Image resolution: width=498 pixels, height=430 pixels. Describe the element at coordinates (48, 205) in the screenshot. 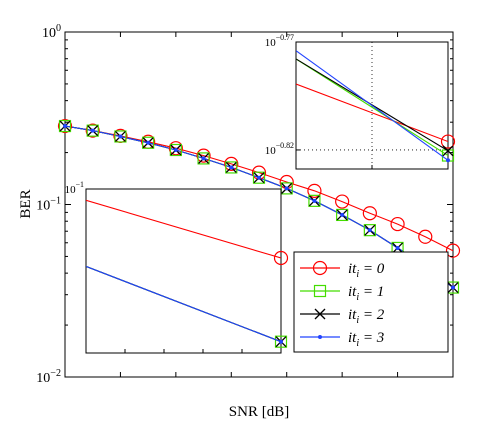

I see `y-tick-label: 10⁻¹` at that location.